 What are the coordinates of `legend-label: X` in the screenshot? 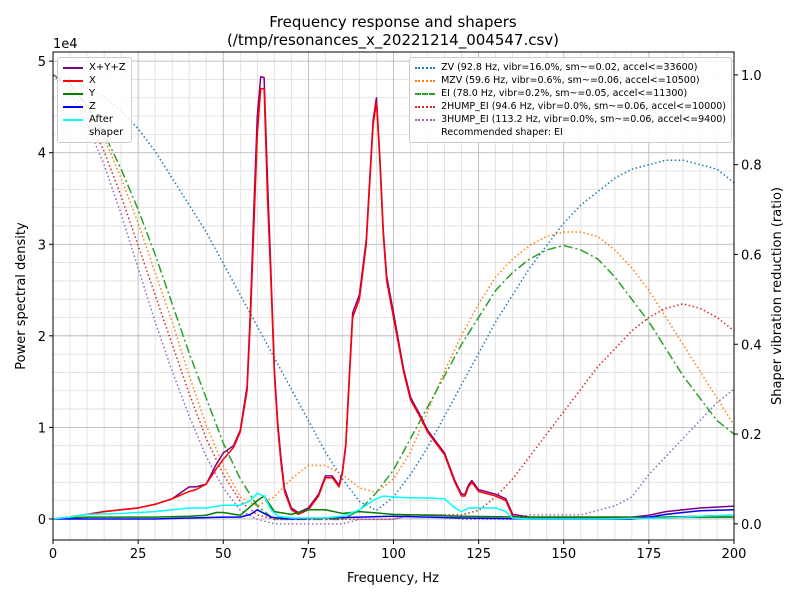 It's located at (92, 80).